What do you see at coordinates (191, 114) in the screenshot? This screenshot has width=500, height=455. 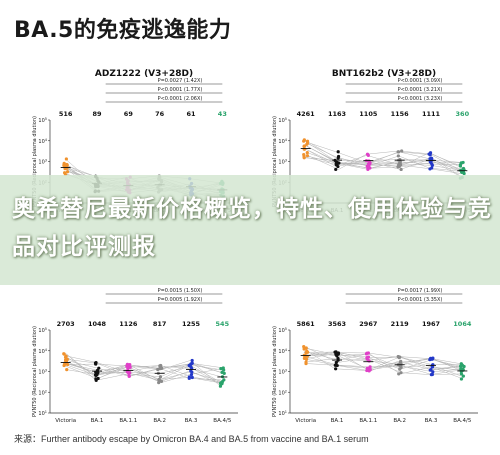 I see `gmt-label: 61` at bounding box center [191, 114].